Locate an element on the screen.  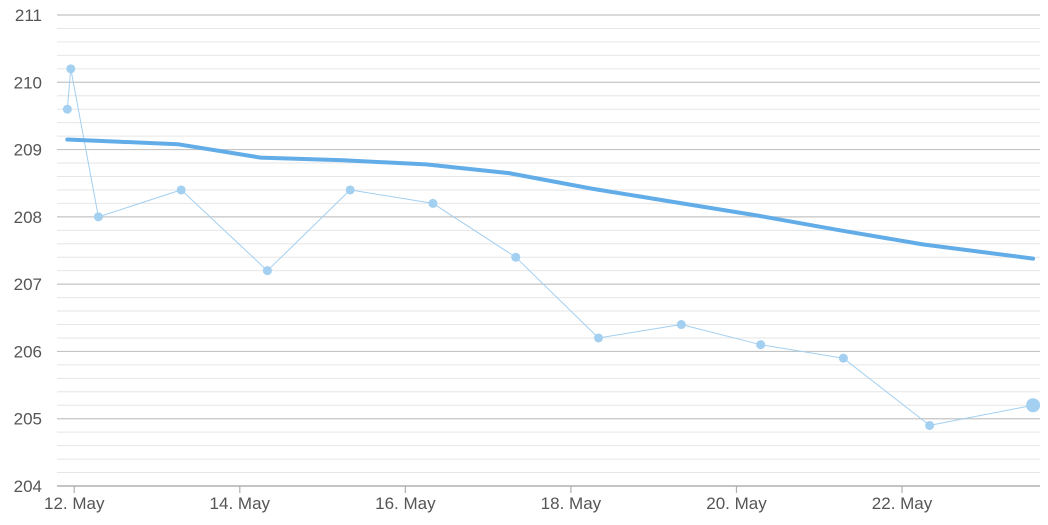
y-tick-label: 208 is located at coordinates (28, 217).